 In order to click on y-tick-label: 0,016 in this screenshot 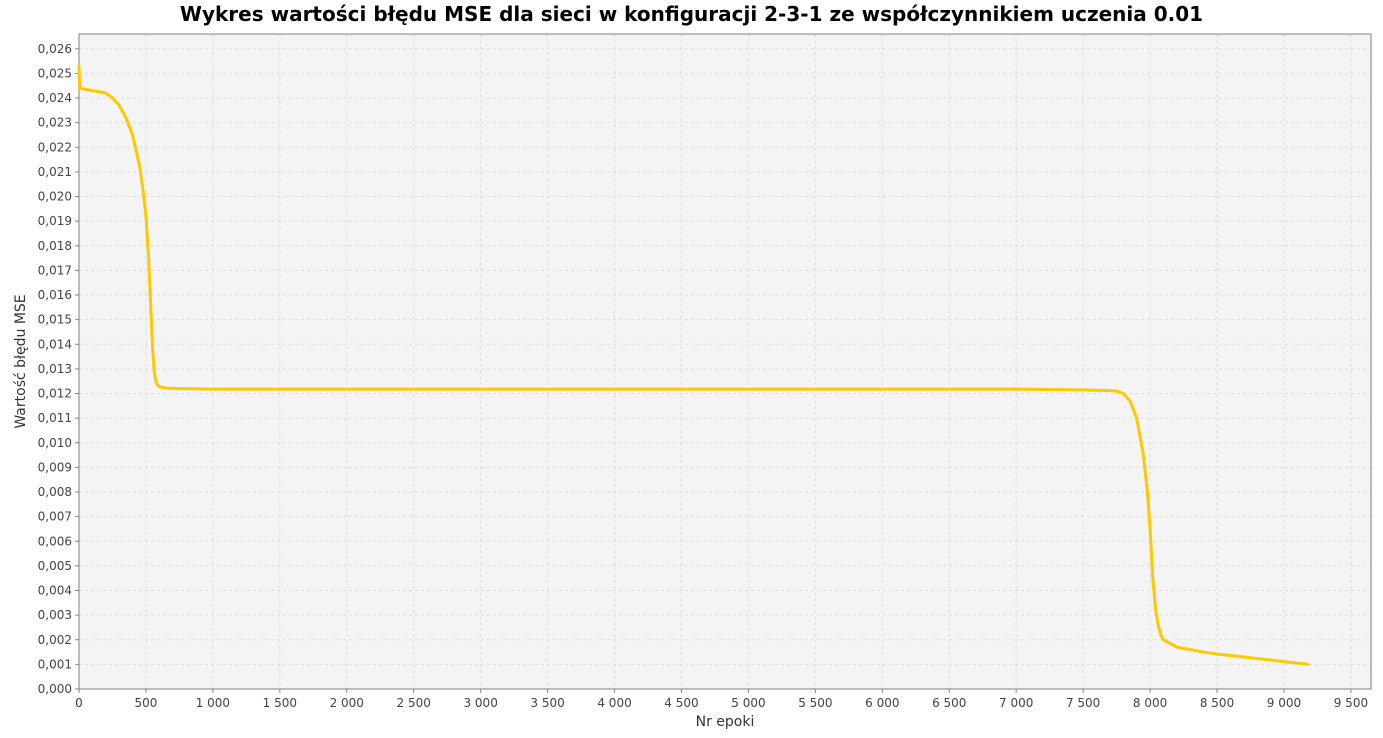, I will do `click(55, 295)`.